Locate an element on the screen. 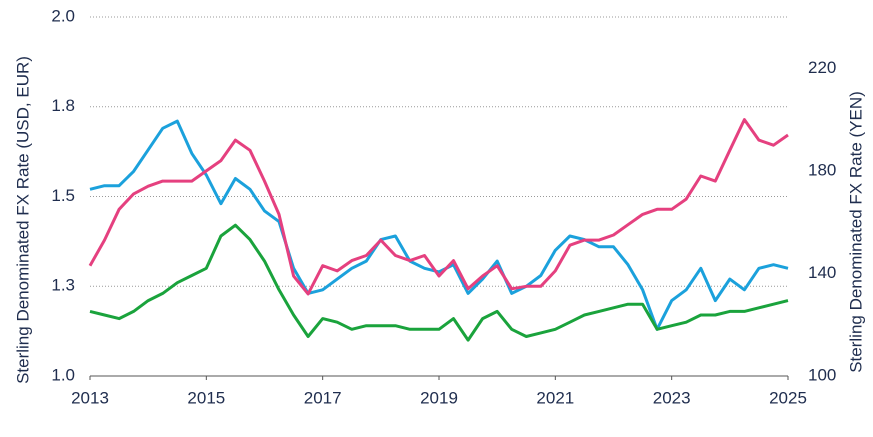  y2-axis-label: Sterling Denominated FX Rate (YEN) is located at coordinates (855, 232).